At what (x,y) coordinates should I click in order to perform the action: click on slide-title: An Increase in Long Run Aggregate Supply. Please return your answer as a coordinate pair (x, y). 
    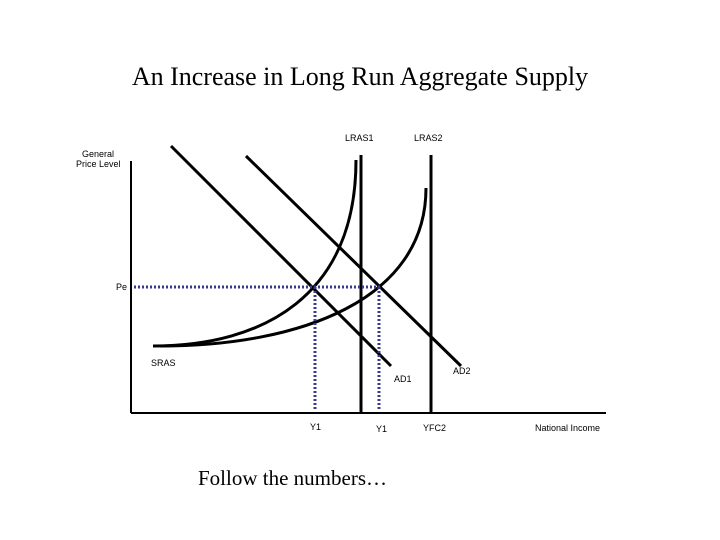
    Looking at the image, I should click on (360, 76).